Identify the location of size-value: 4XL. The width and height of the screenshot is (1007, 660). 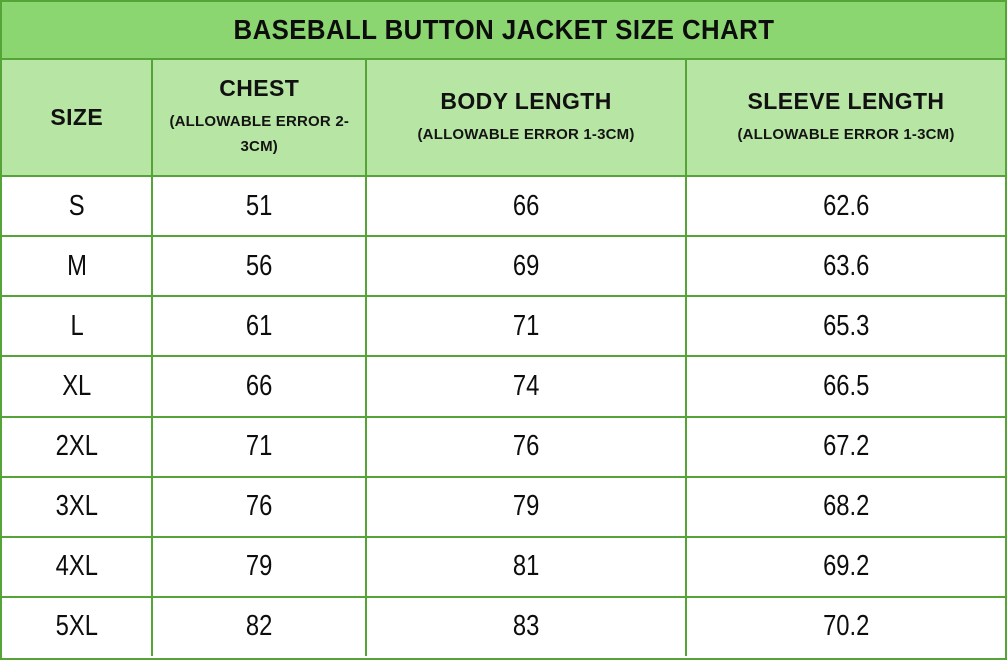
(76, 566).